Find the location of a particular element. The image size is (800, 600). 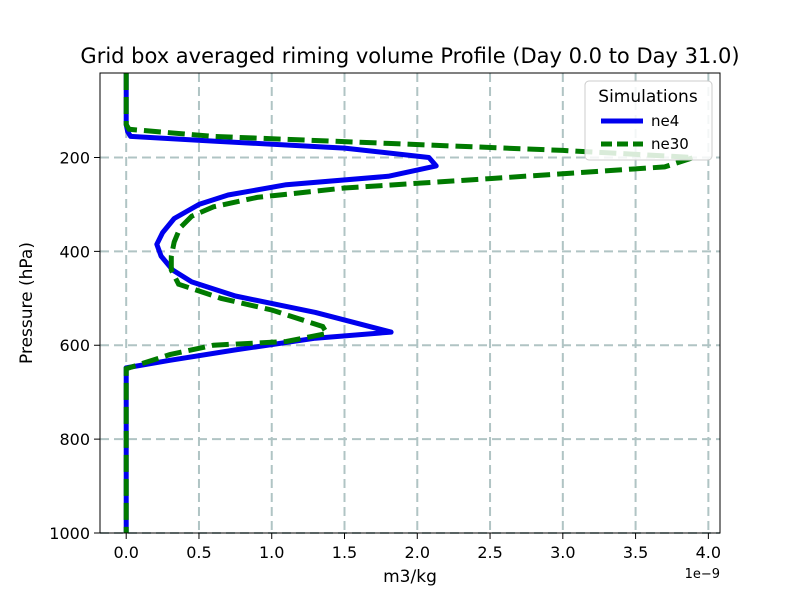

legend-box is located at coordinates (648, 120).